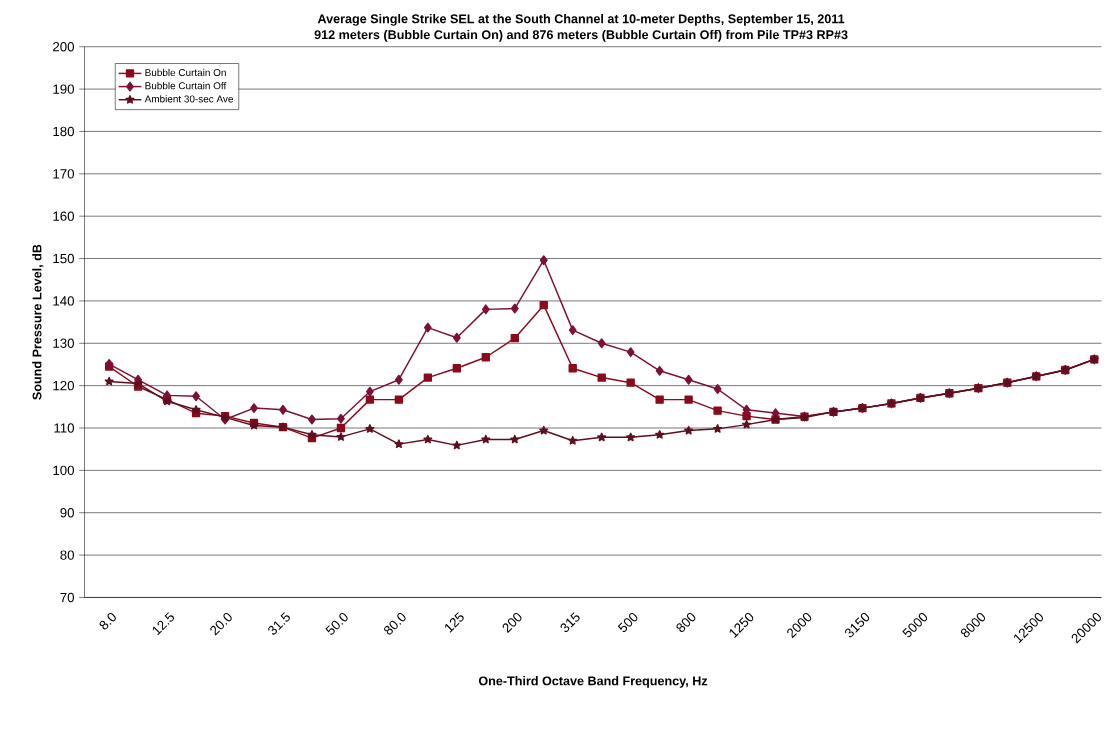  What do you see at coordinates (64, 216) in the screenshot?
I see `y-tick-label: 160` at bounding box center [64, 216].